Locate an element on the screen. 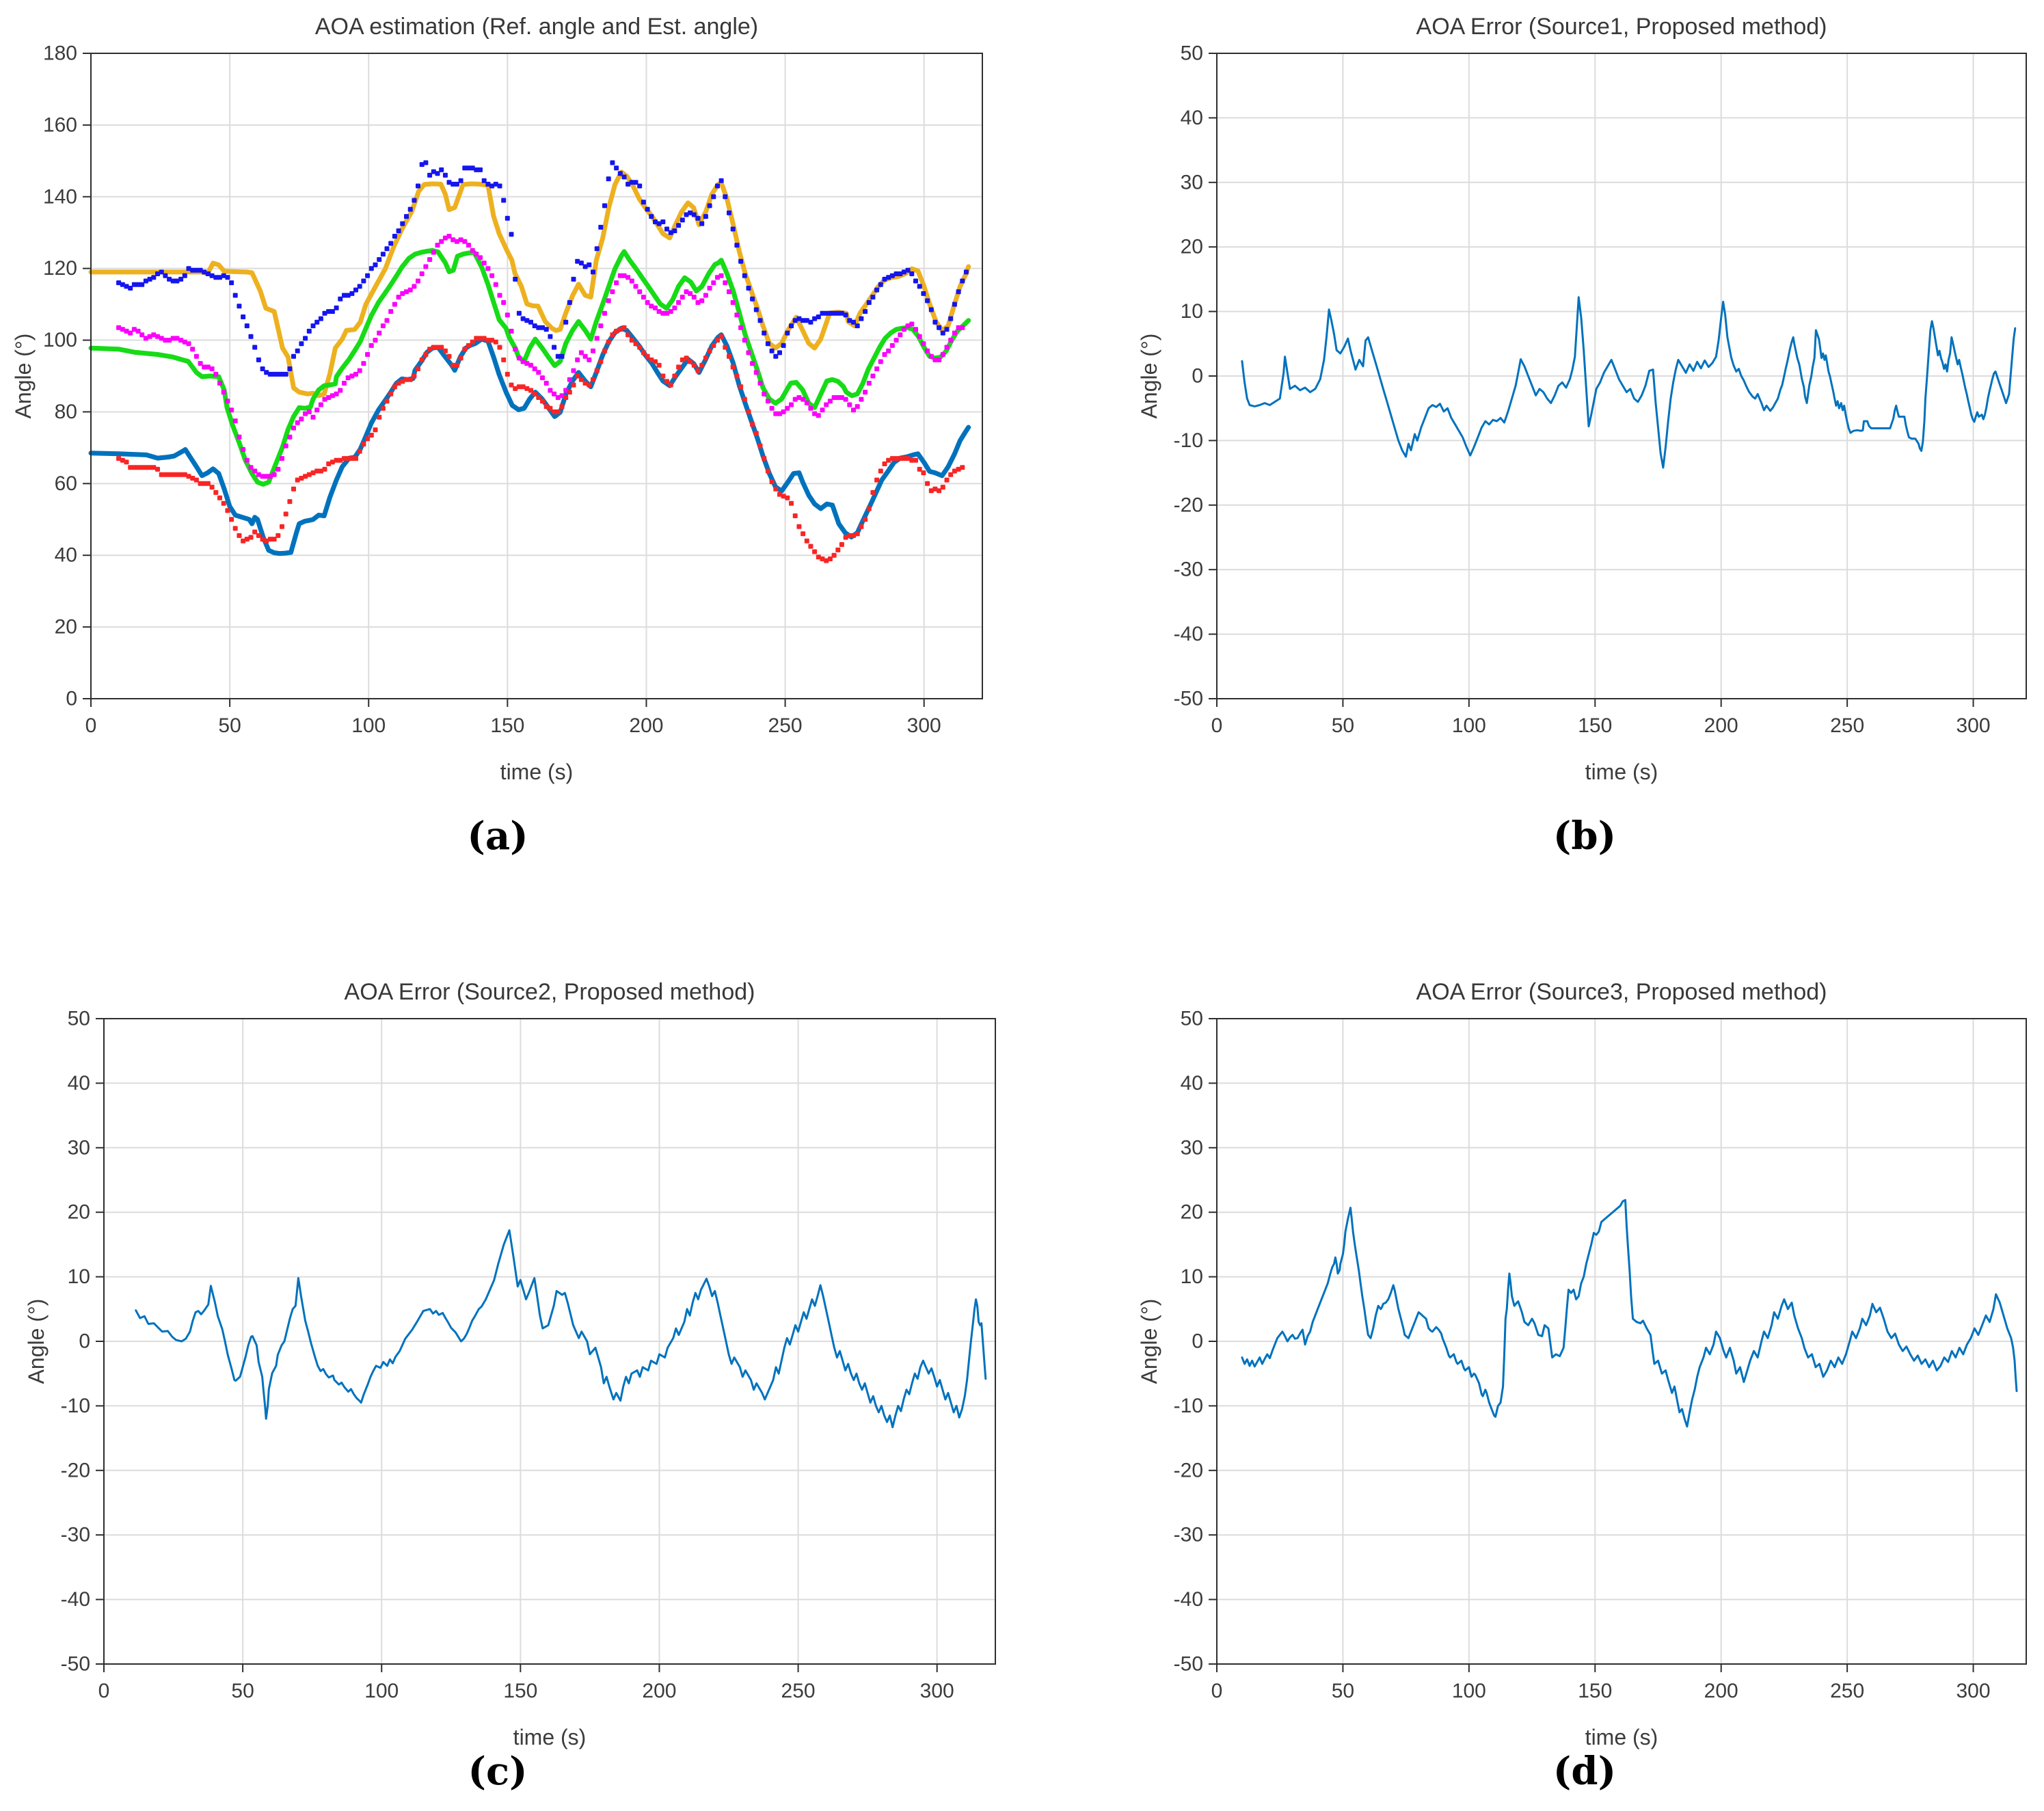 The height and width of the screenshot is (1811, 2044). subplot-label-a: (a) is located at coordinates (497, 836).